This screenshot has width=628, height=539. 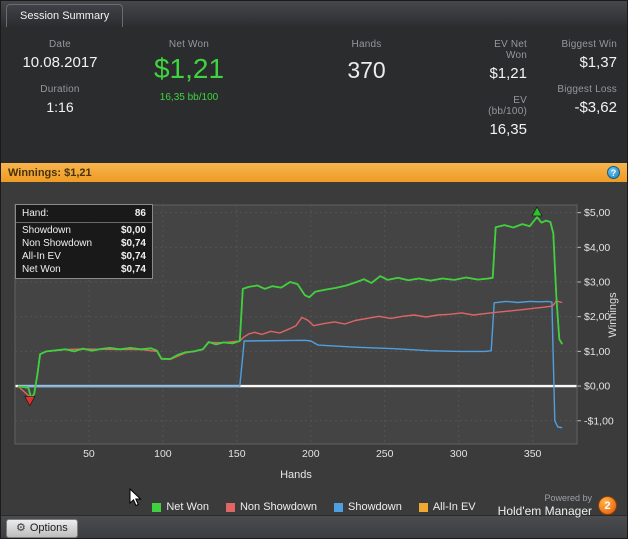 I want to click on date-value: 10.08.2017, so click(x=60, y=62).